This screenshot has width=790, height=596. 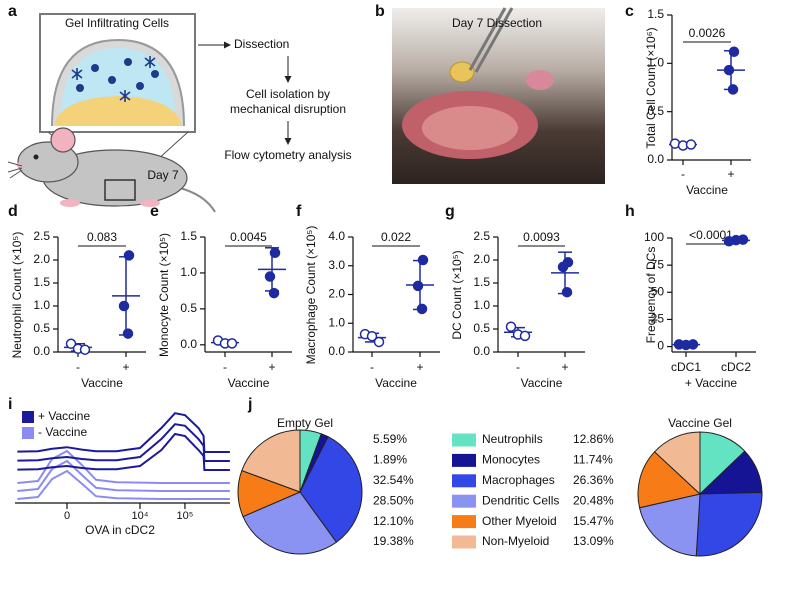 I want to click on mouse-foot, so click(x=150, y=203).